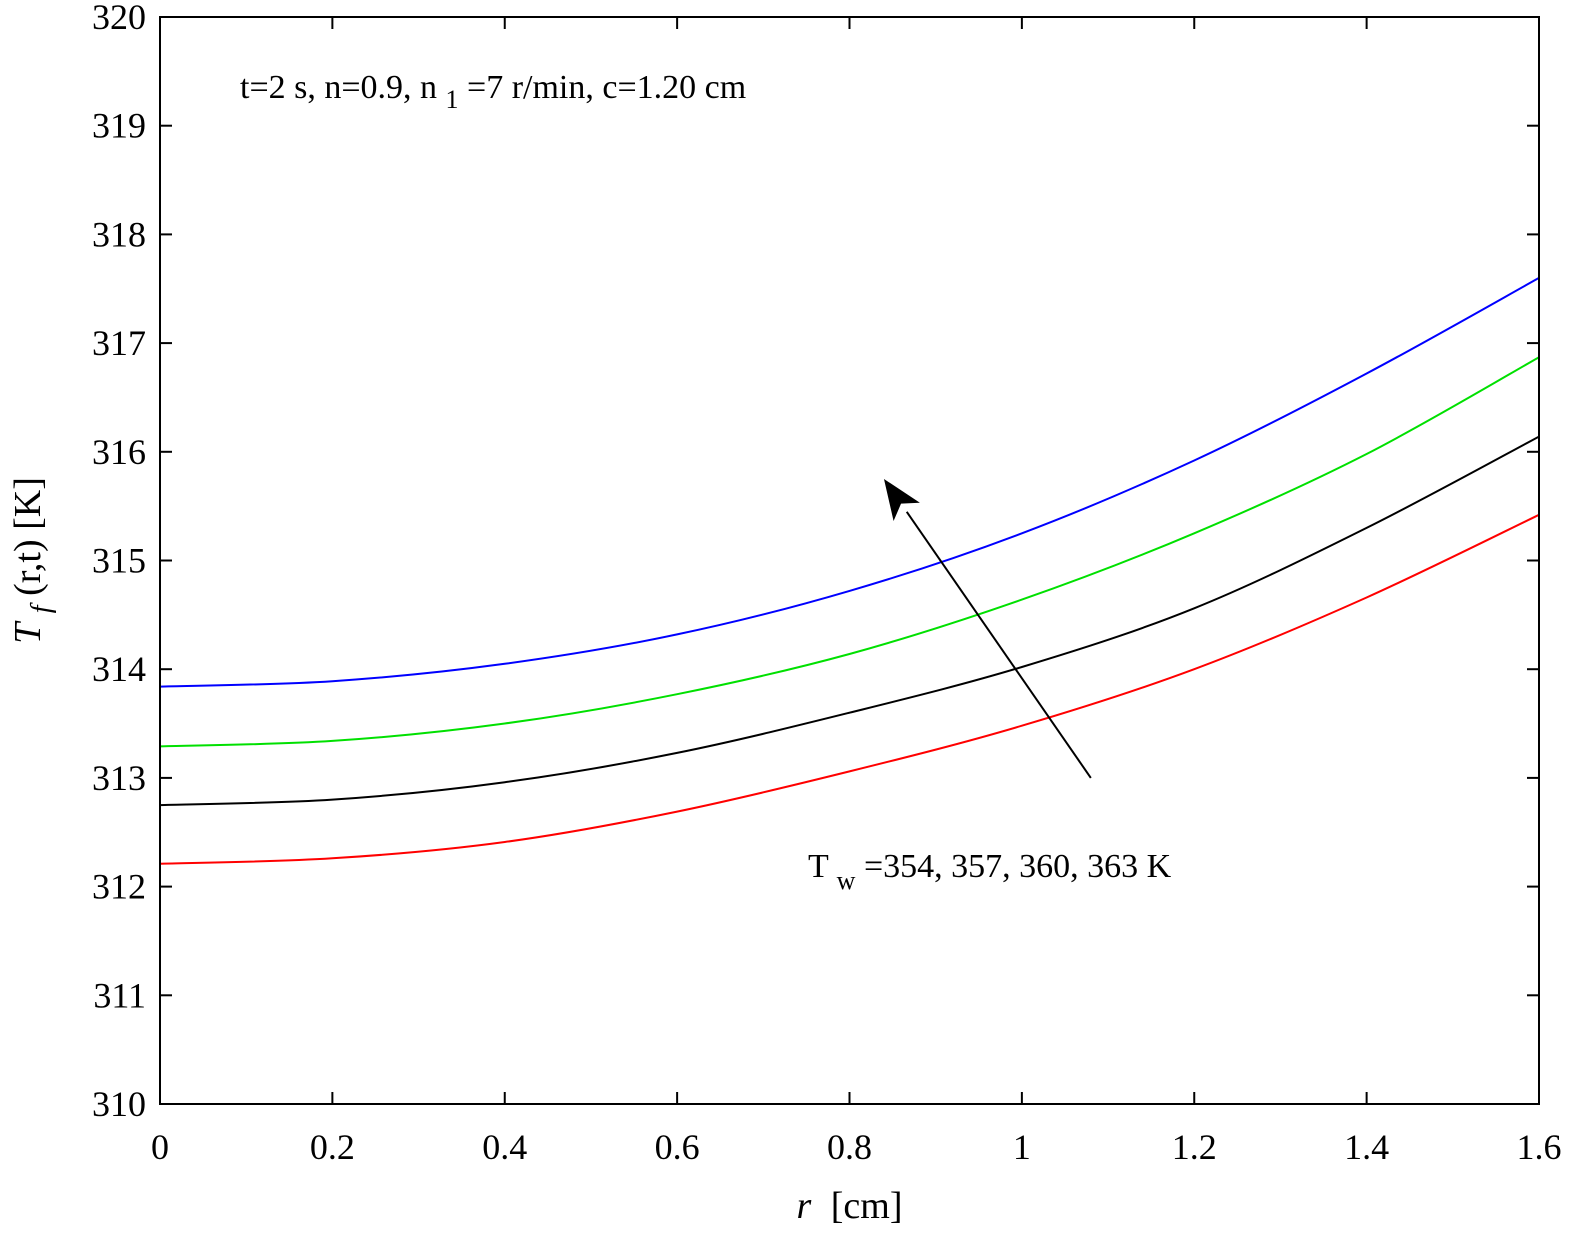  Describe the element at coordinates (1022, 1147) in the screenshot. I see `x-tick-label: 1` at that location.